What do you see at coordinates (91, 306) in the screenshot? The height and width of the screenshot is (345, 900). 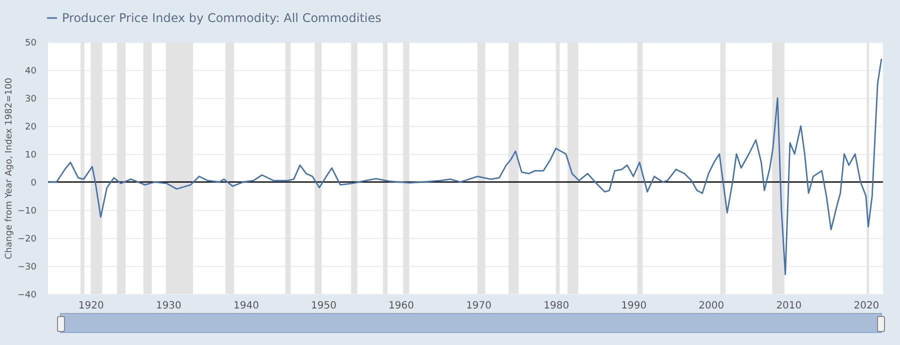 I see `x-tick-label: 1920` at bounding box center [91, 306].